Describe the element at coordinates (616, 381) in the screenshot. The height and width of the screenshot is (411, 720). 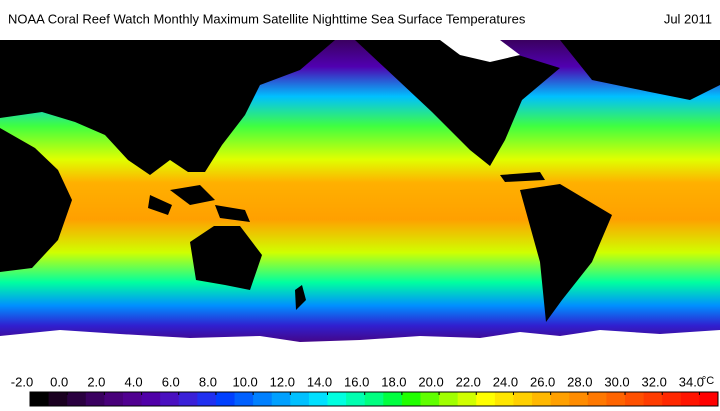
I see `colorbar-tick-label: 30.0` at that location.